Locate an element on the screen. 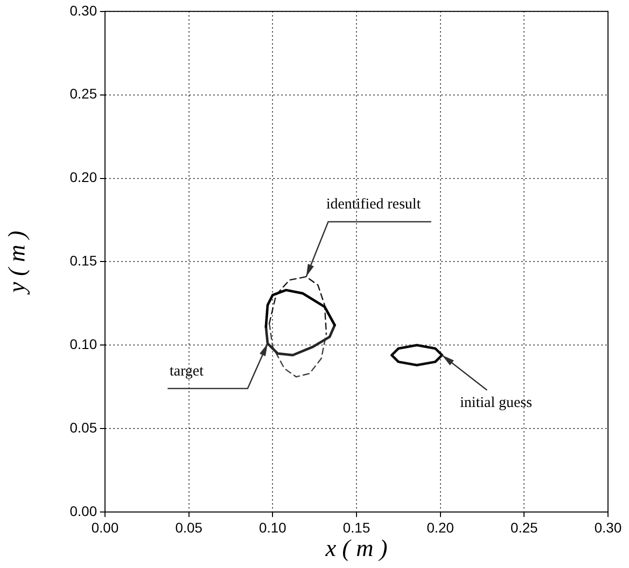 This screenshot has width=629, height=568. annotation: identified result is located at coordinates (374, 204).